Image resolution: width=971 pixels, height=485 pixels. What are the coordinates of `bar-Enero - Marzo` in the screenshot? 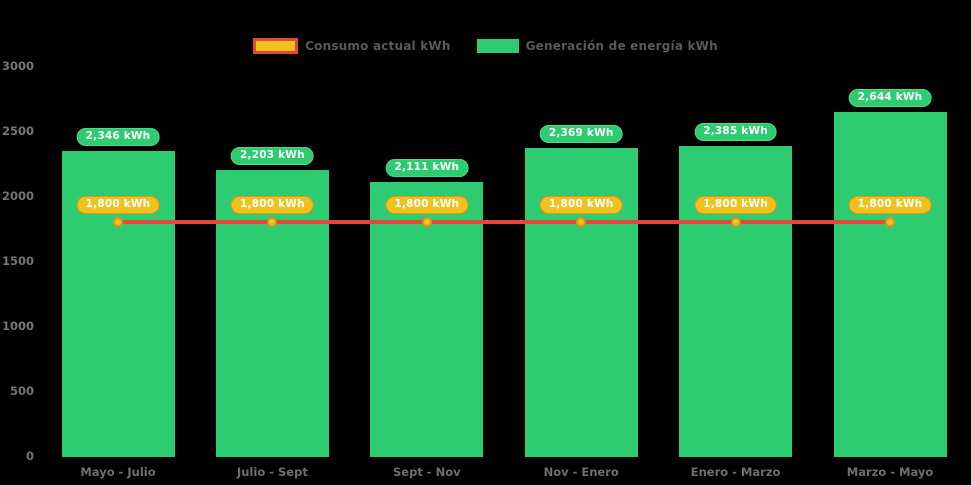 It's located at (736, 301).